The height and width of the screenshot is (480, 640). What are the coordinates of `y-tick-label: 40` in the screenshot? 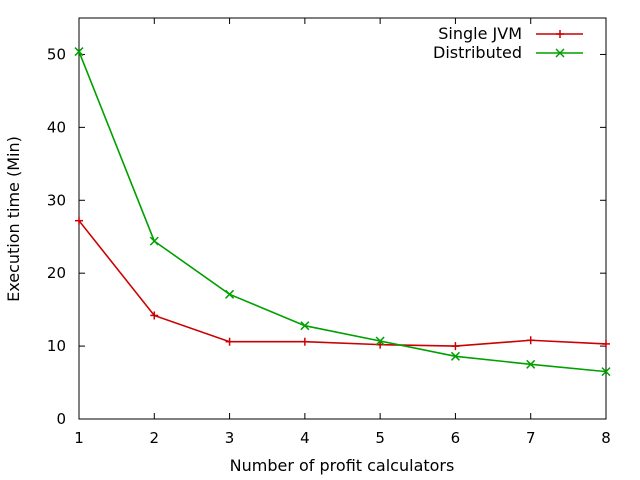 It's located at (56, 127).